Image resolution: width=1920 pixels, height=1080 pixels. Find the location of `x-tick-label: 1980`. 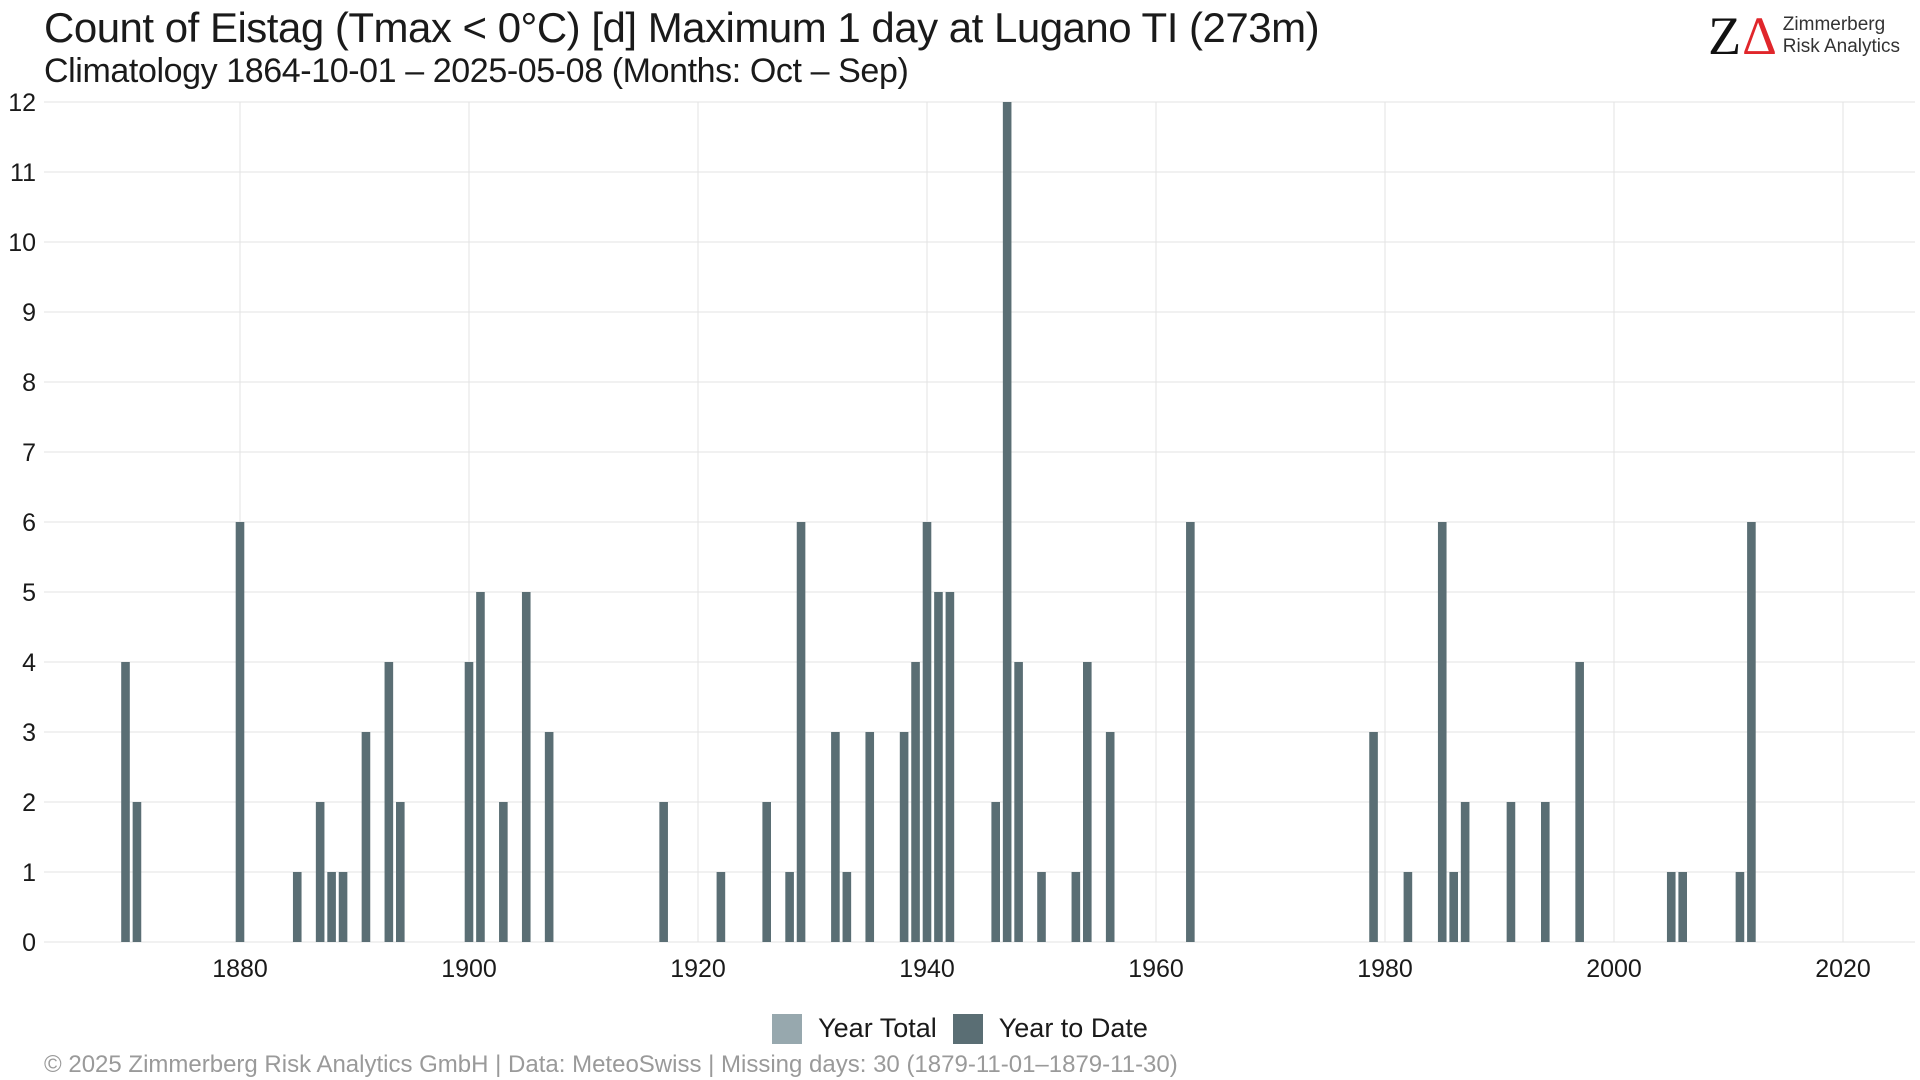

x-tick-label: 1980 is located at coordinates (1385, 969).